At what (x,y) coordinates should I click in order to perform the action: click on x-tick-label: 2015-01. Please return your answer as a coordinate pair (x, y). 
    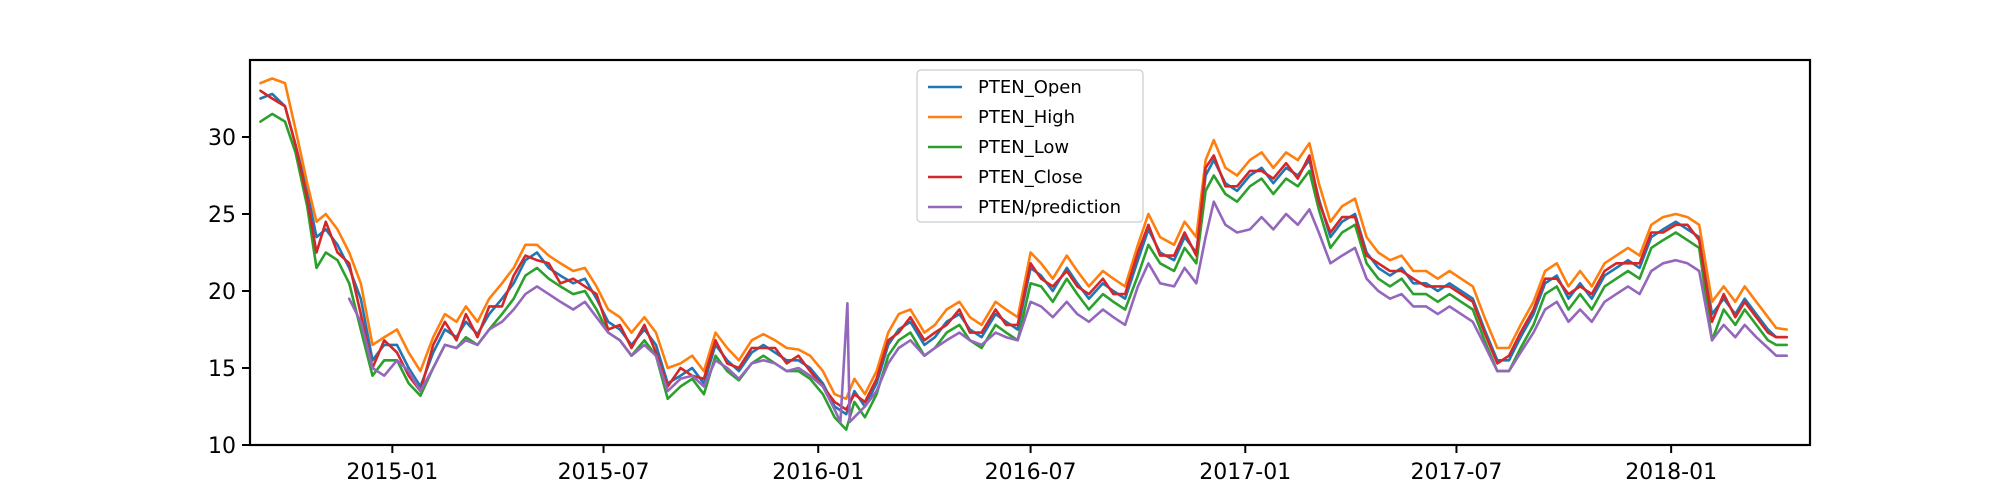
    Looking at the image, I should click on (392, 472).